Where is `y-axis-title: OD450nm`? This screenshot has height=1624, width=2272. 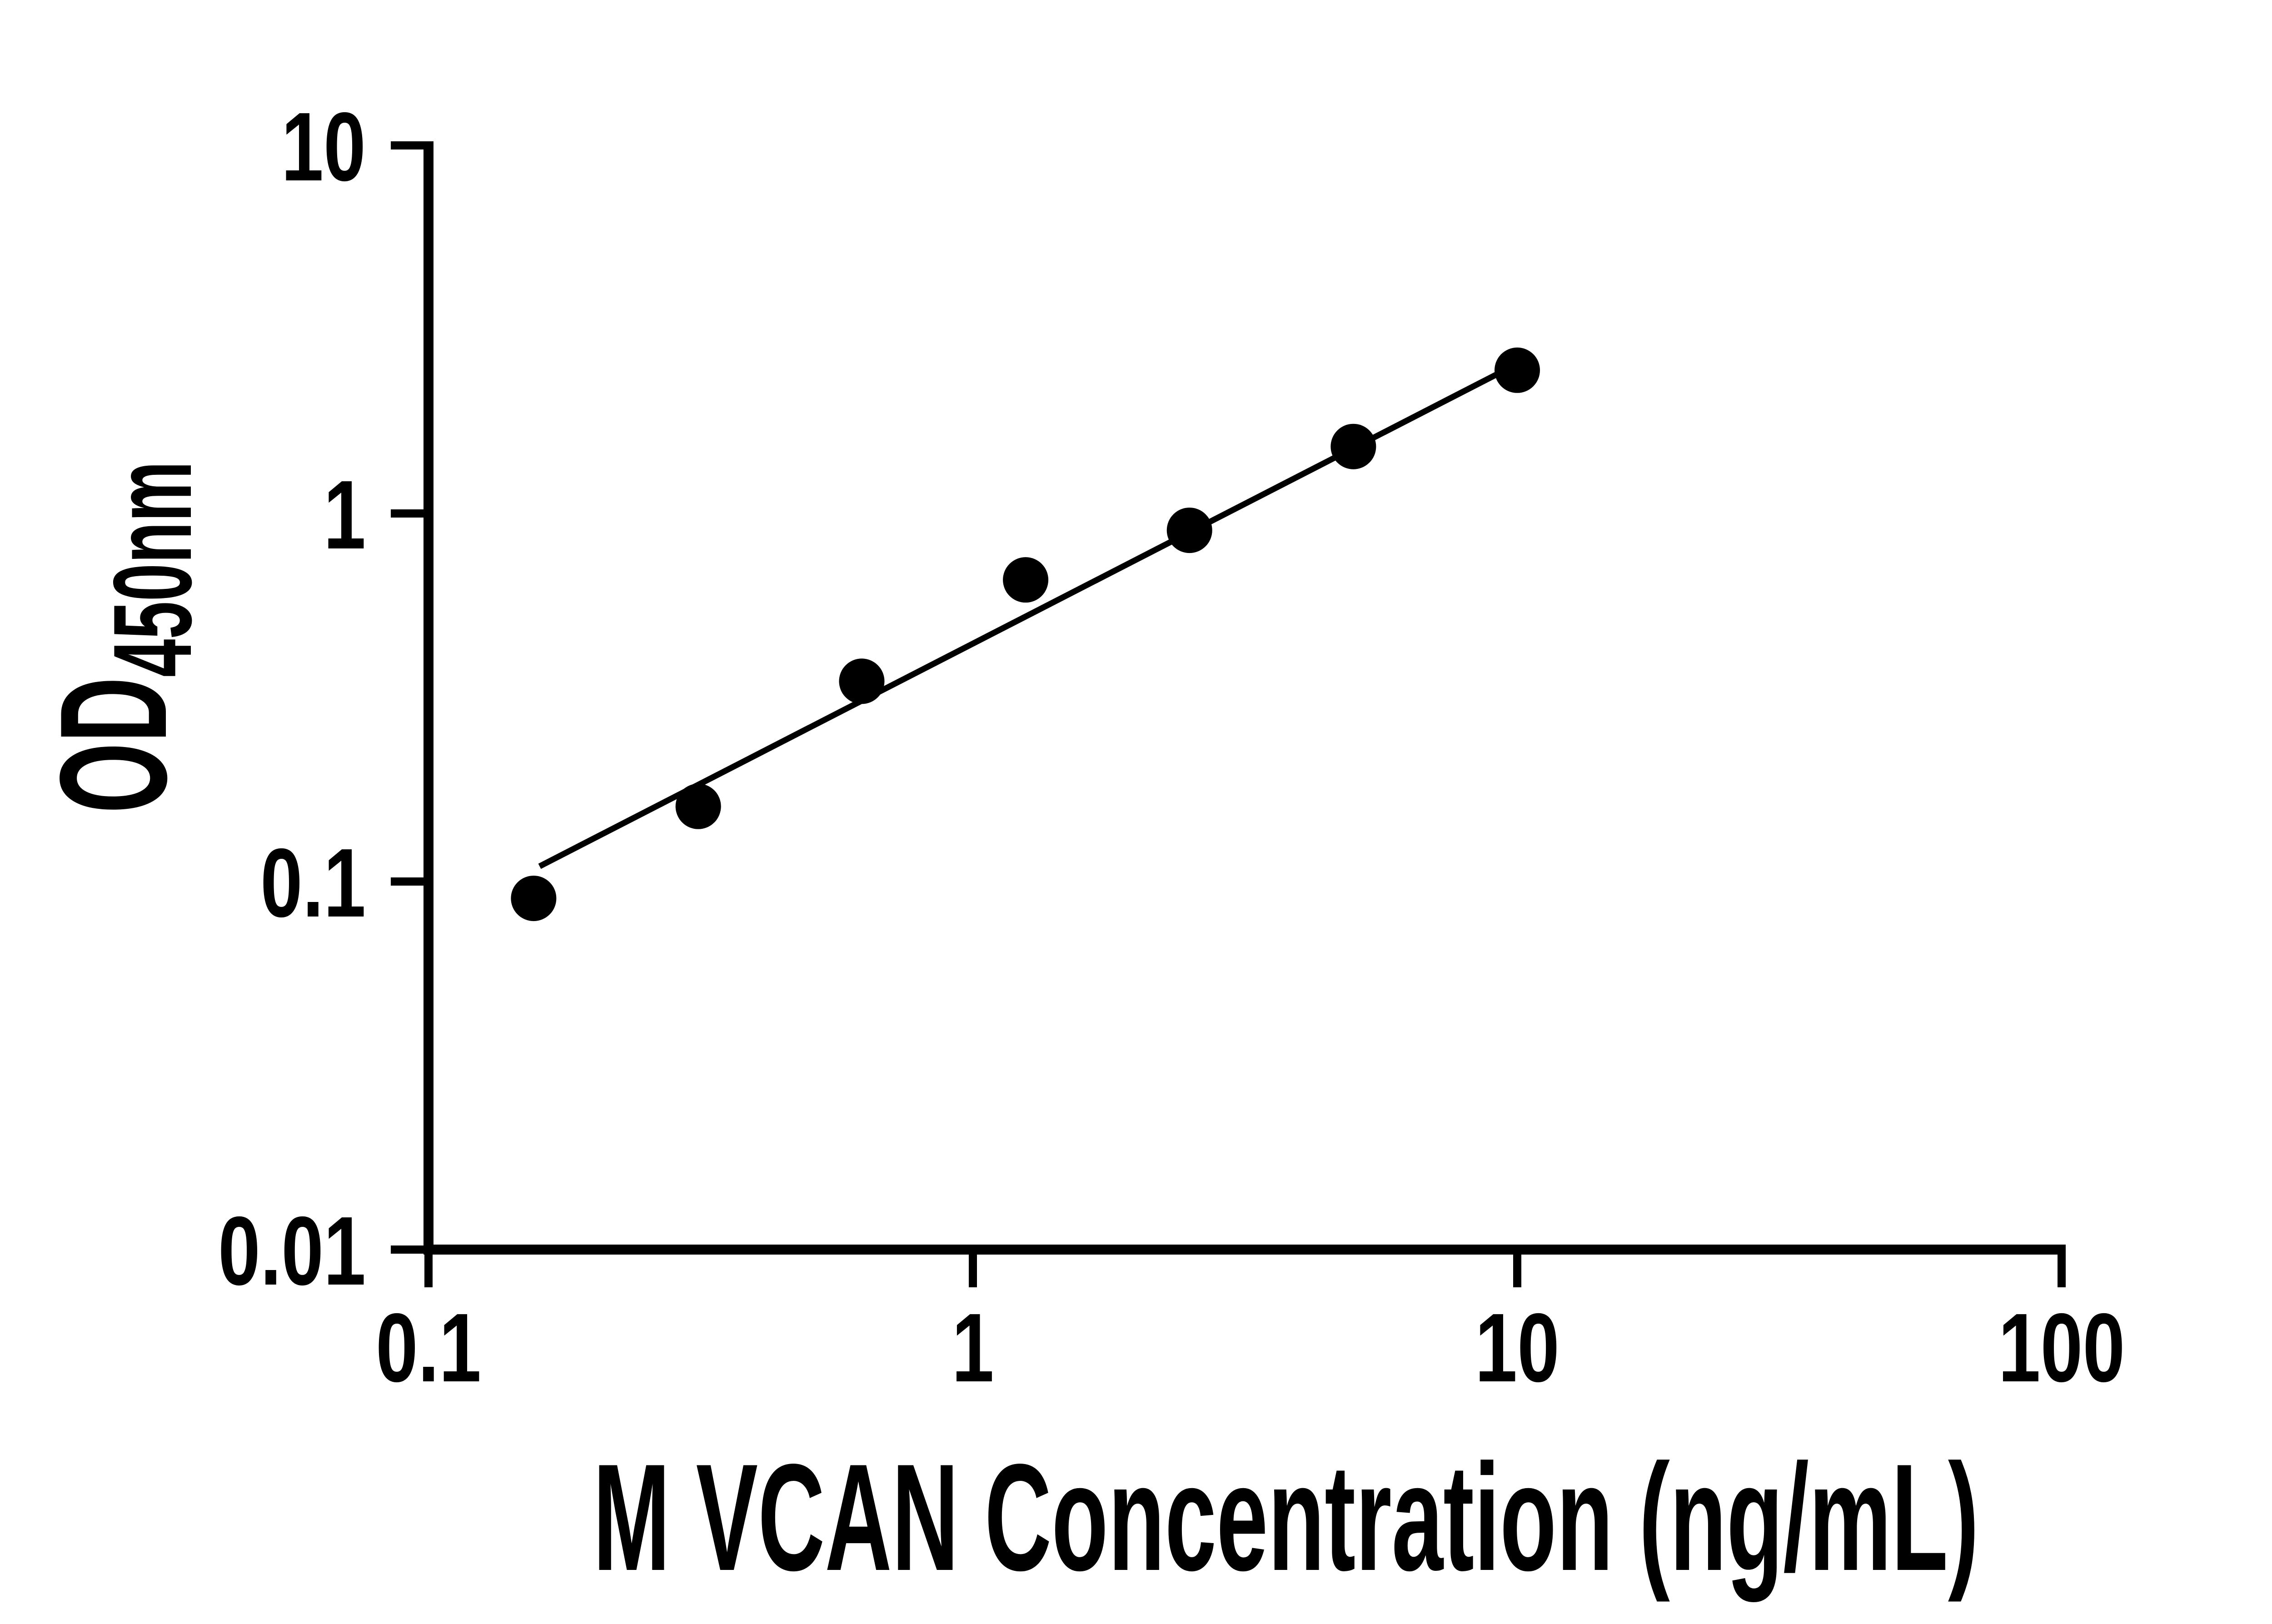 y-axis-title: OD450nm is located at coordinates (121, 637).